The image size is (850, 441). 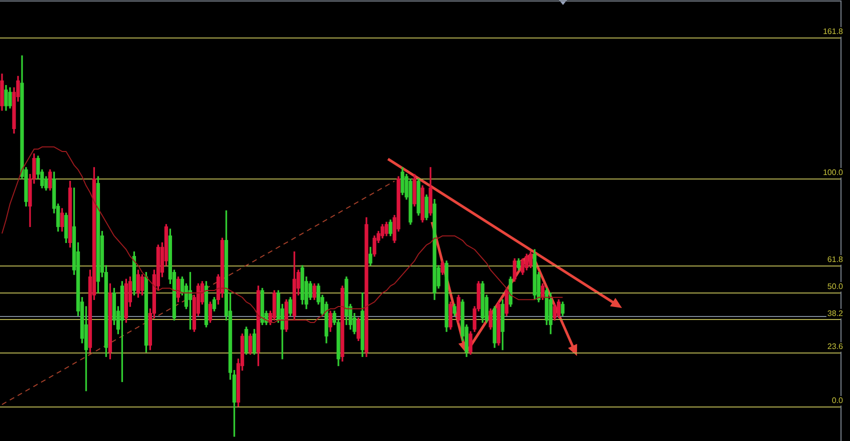 What do you see at coordinates (835, 287) in the screenshot?
I see `y-tick-label: 50.0` at bounding box center [835, 287].